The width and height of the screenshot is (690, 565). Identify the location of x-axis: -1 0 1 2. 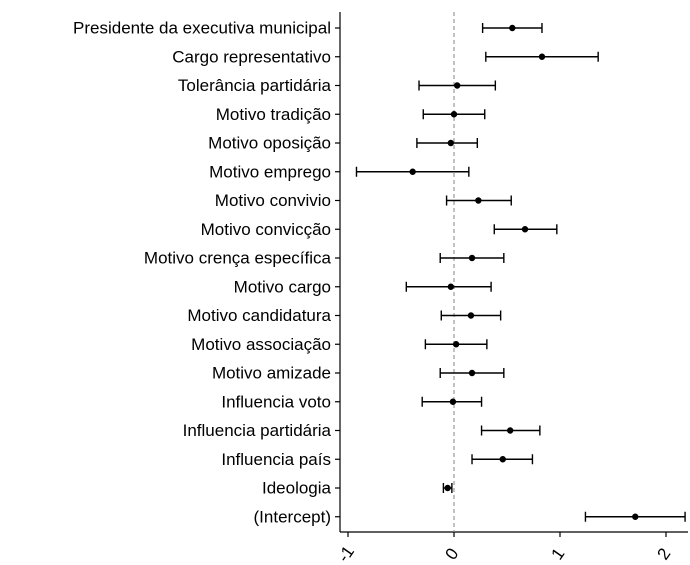
(504, 548).